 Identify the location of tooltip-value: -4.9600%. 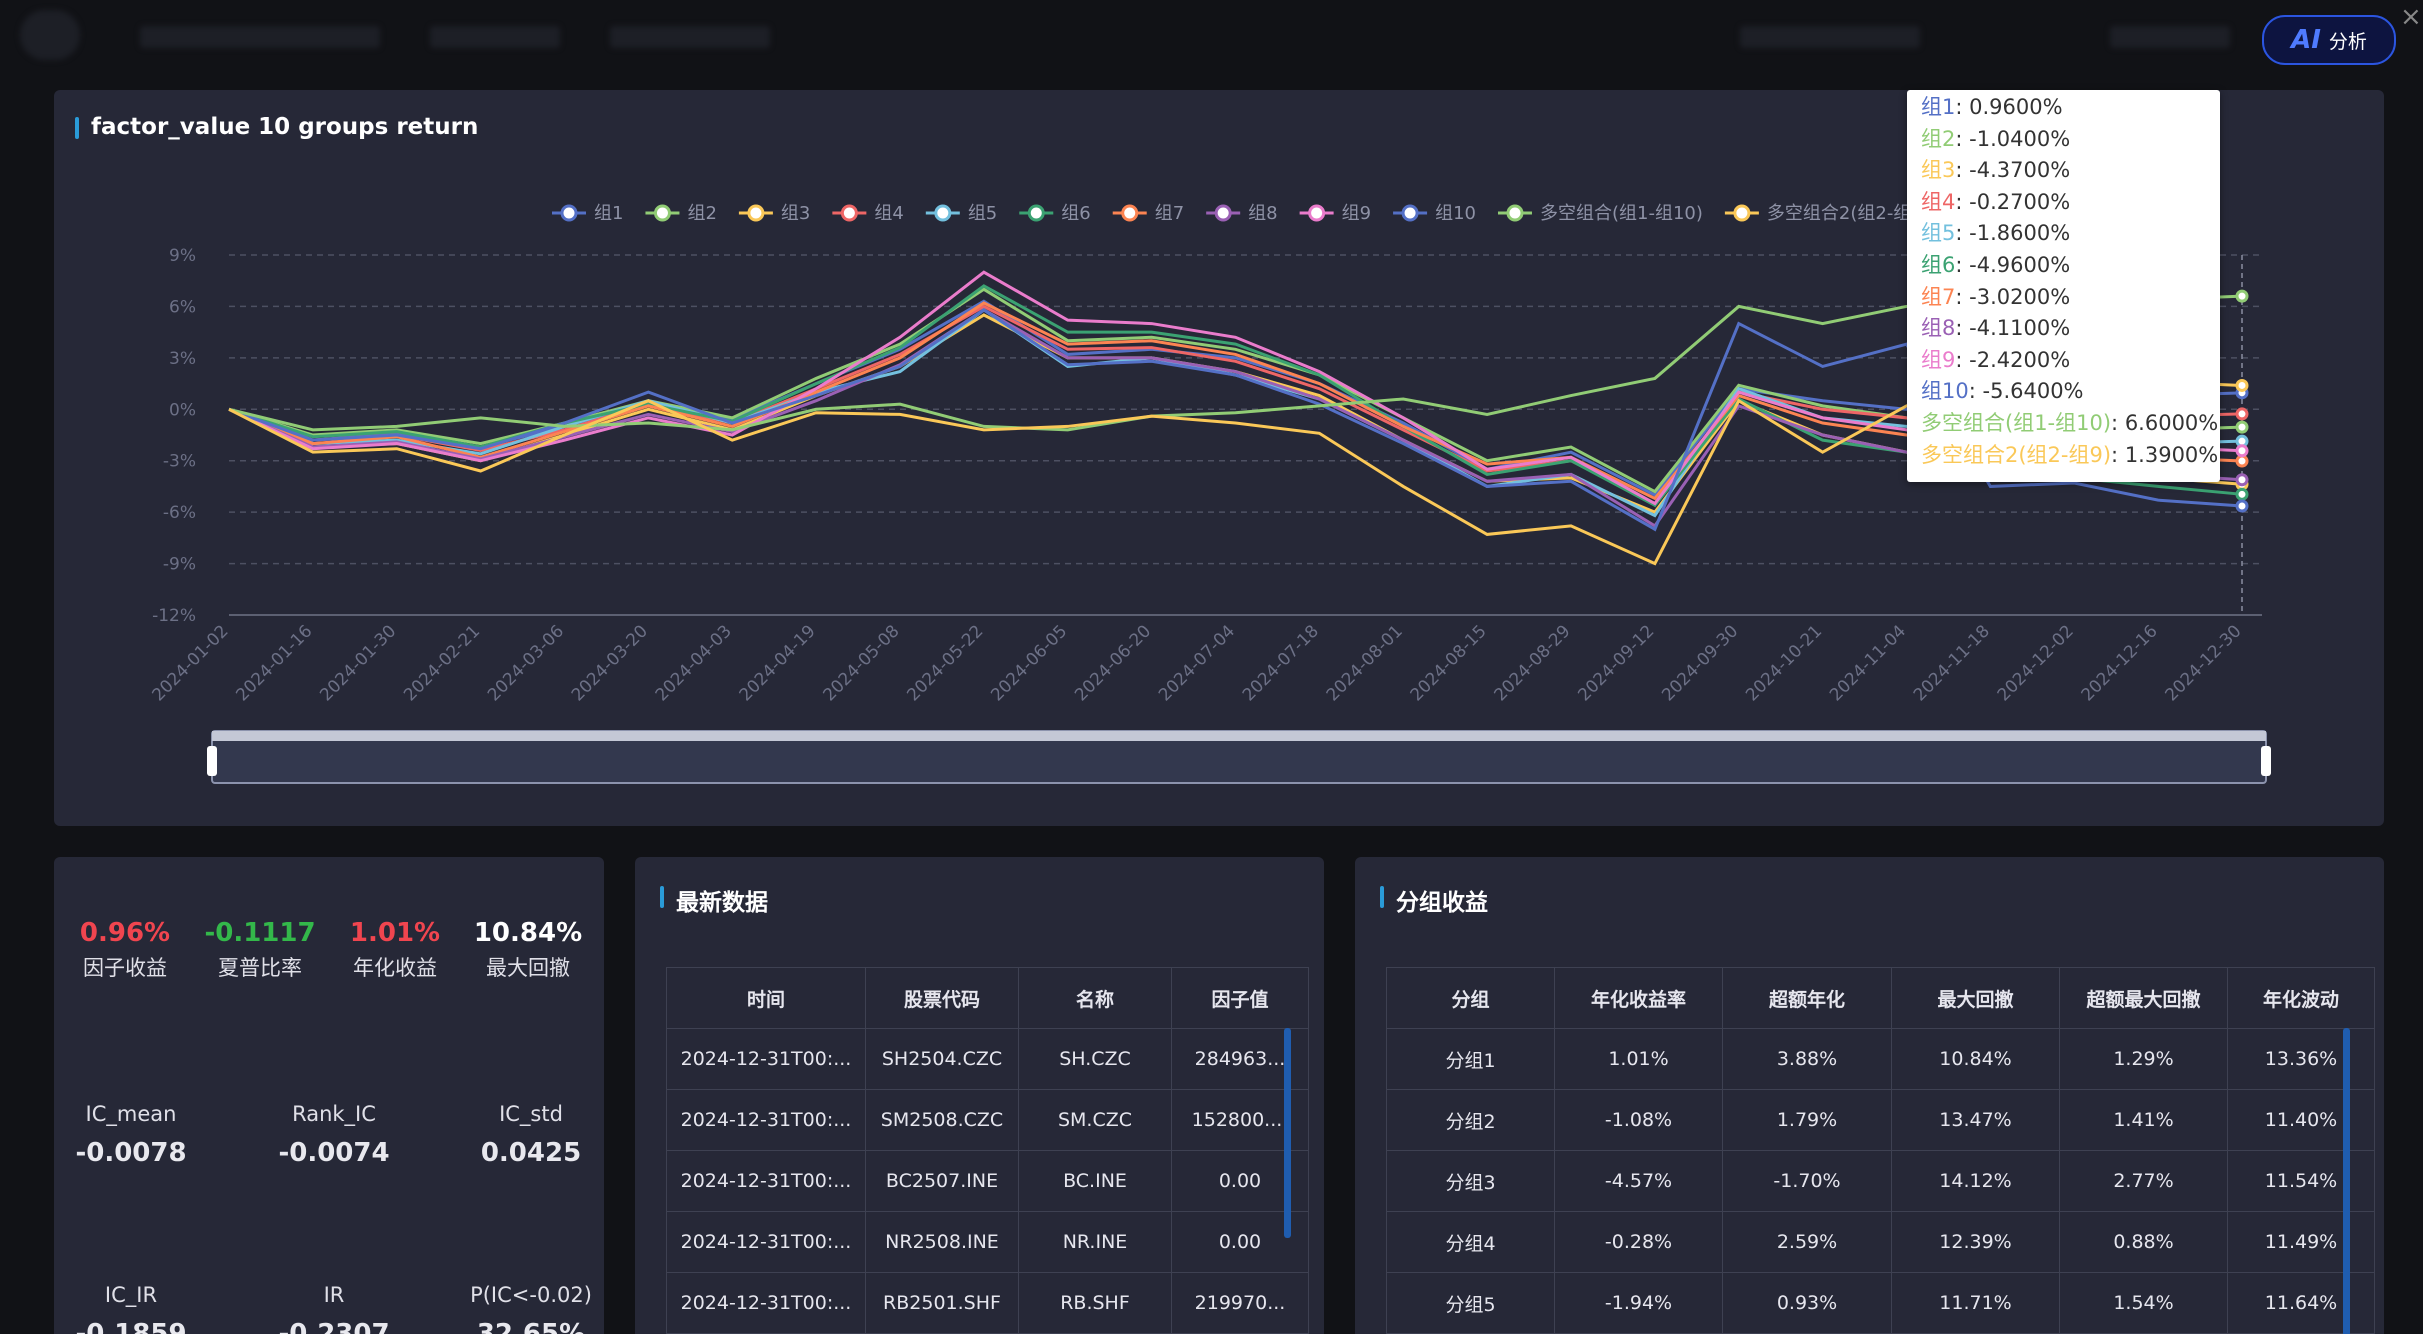
(2020, 264).